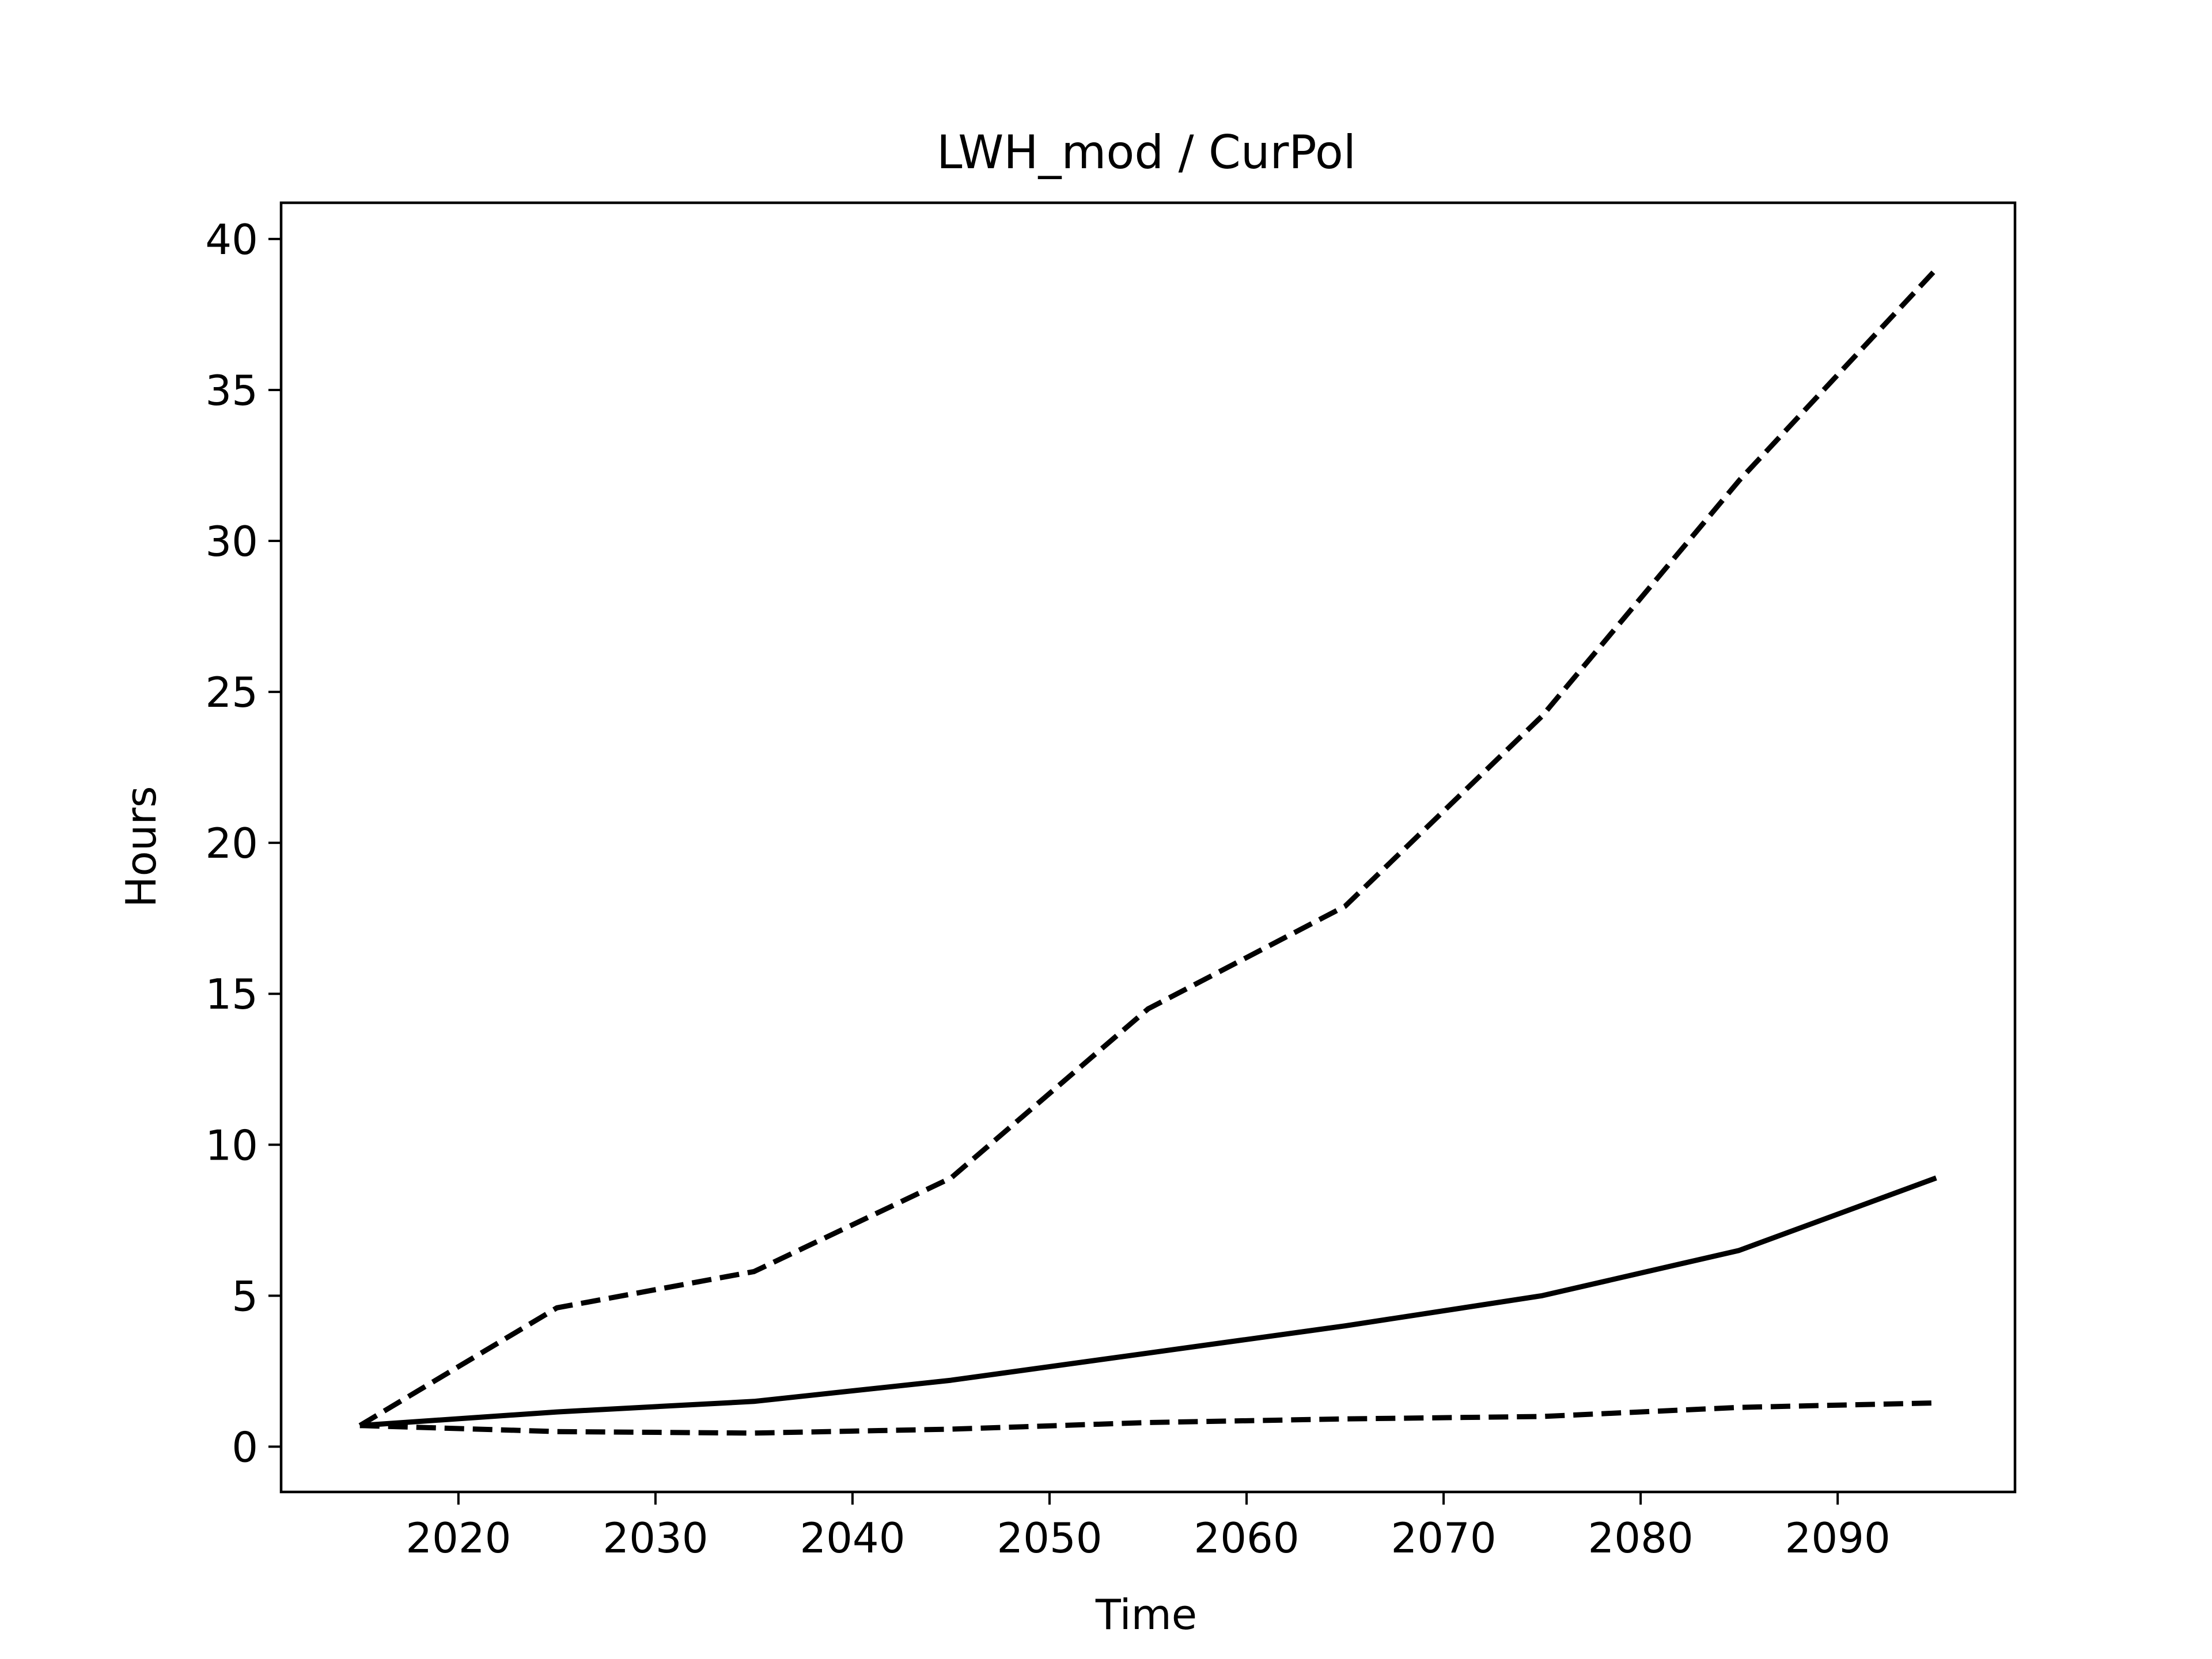 This screenshot has width=2212, height=1659. I want to click on x-axis: 2020 2030 2040 2050 2060 2070 2080 2090, so click(1148, 1527).